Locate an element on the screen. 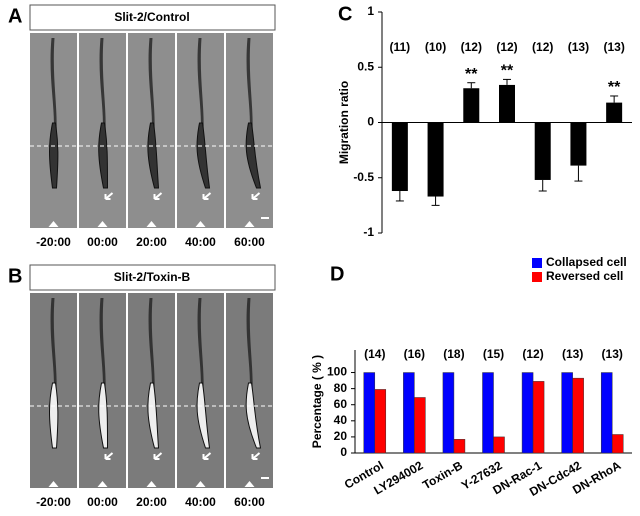  y-tick-label: 100 is located at coordinates (337, 372).